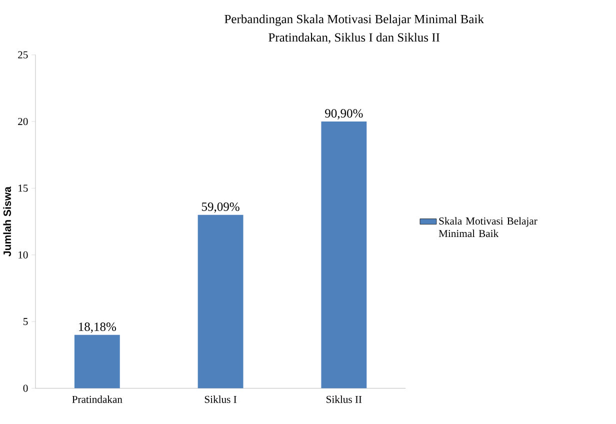 The height and width of the screenshot is (424, 616). What do you see at coordinates (344, 114) in the screenshot?
I see `annotation: 90,90%` at bounding box center [344, 114].